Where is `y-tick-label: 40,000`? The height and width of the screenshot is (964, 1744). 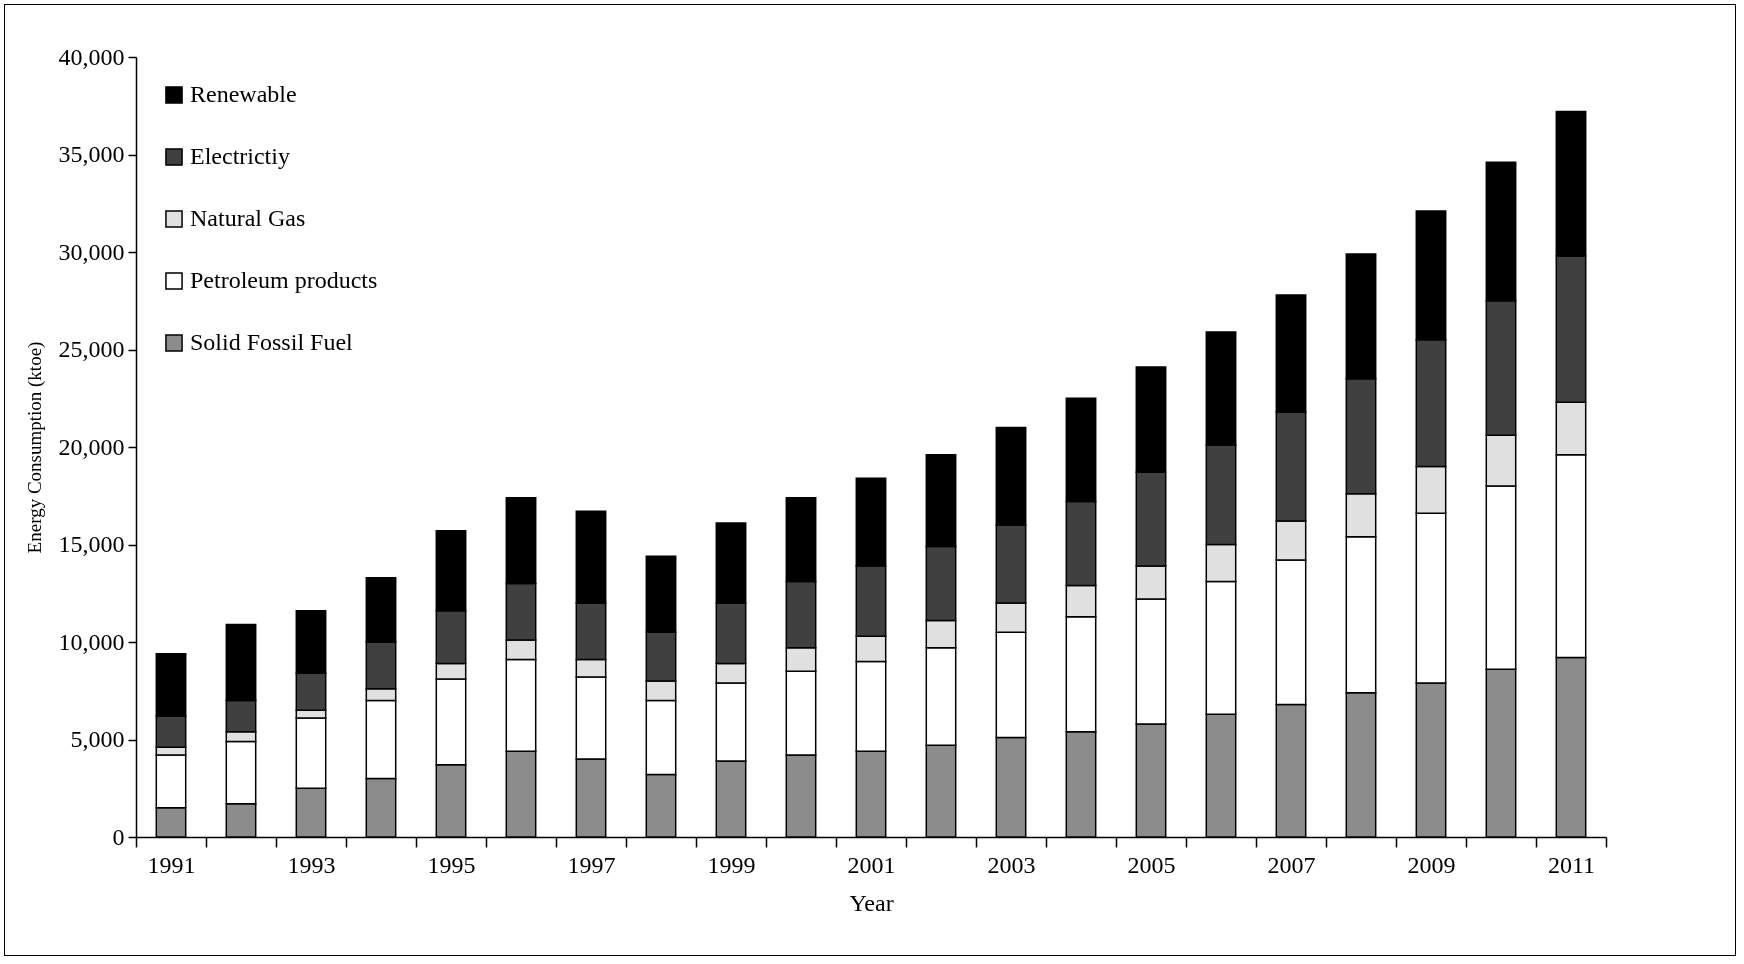 y-tick-label: 40,000 is located at coordinates (91, 56).